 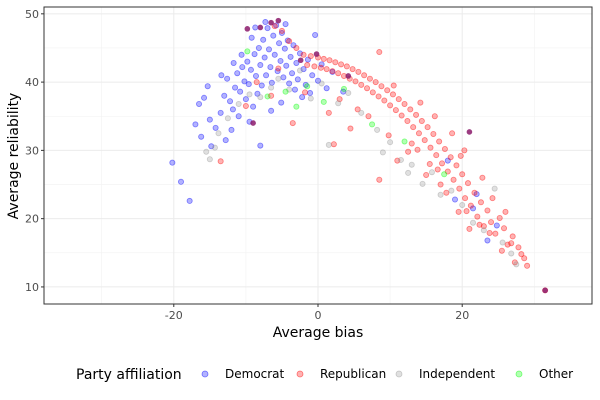 What do you see at coordinates (32, 287) in the screenshot?
I see `y-tick-label: 10` at bounding box center [32, 287].